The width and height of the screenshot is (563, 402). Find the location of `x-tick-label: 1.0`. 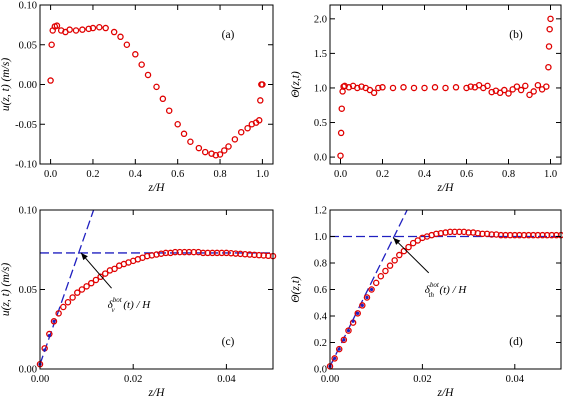

x-tick-label: 1.0 is located at coordinates (262, 174).